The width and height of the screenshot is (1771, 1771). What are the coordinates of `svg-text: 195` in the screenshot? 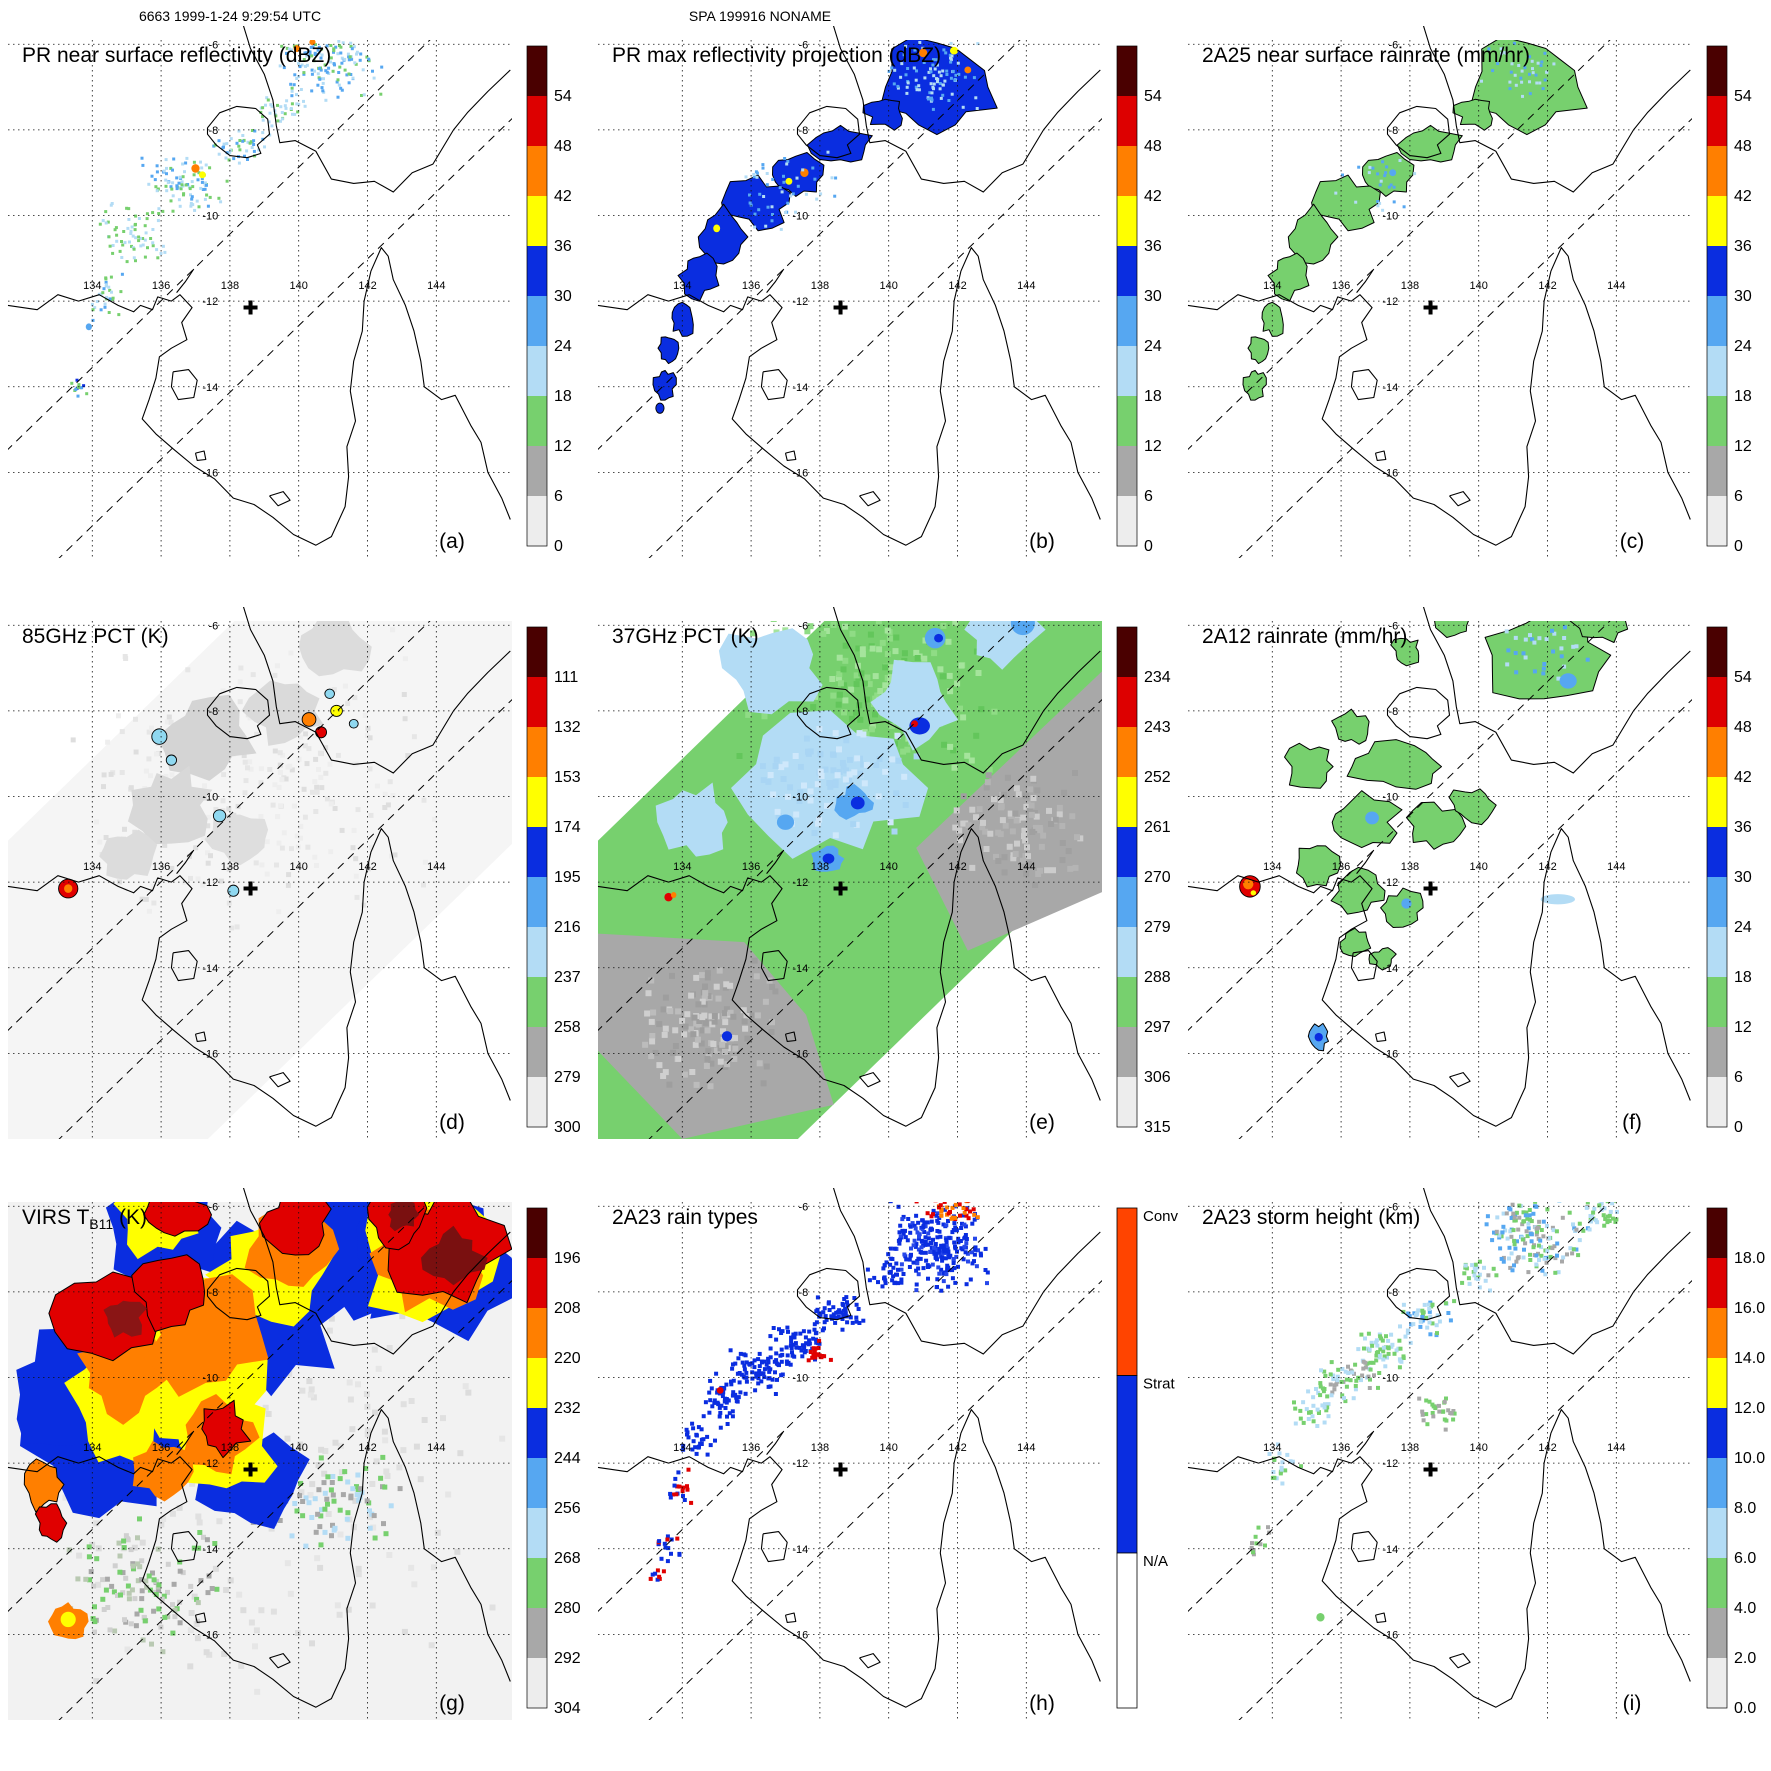 It's located at (567, 877).